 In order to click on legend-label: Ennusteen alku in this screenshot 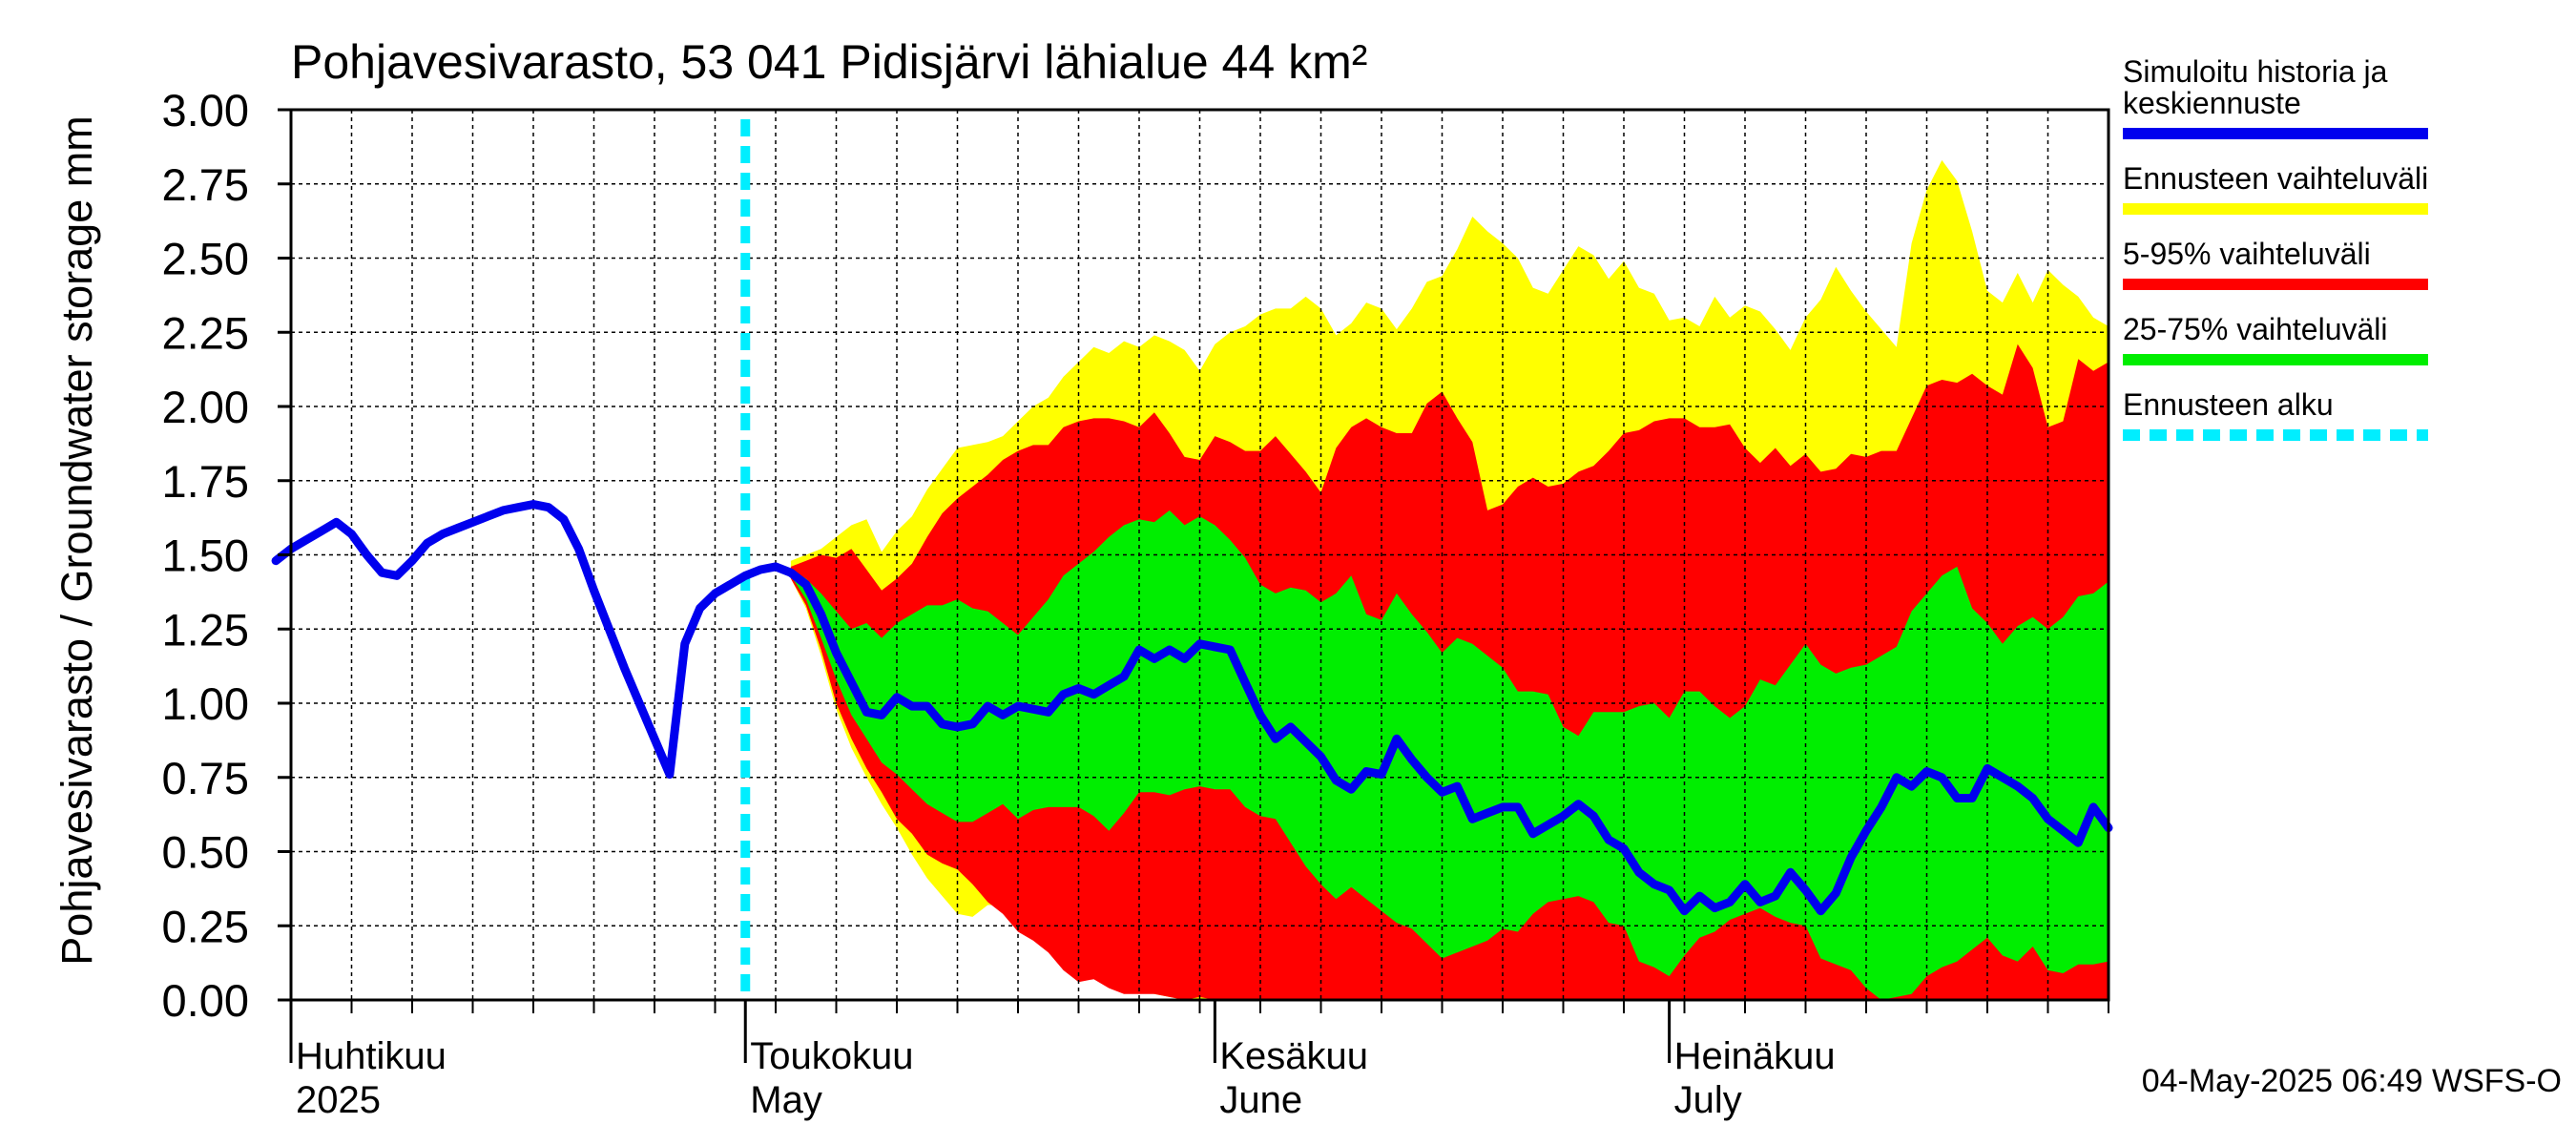, I will do `click(2228, 404)`.